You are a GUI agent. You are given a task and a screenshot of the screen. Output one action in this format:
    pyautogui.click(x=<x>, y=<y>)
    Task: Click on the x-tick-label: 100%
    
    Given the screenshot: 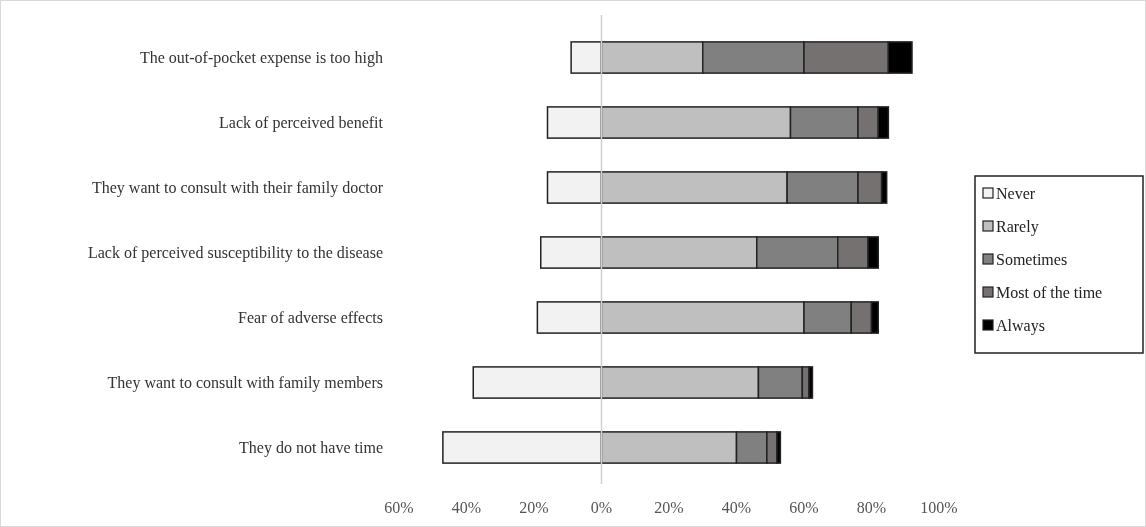 What is the action you would take?
    pyautogui.click(x=939, y=507)
    